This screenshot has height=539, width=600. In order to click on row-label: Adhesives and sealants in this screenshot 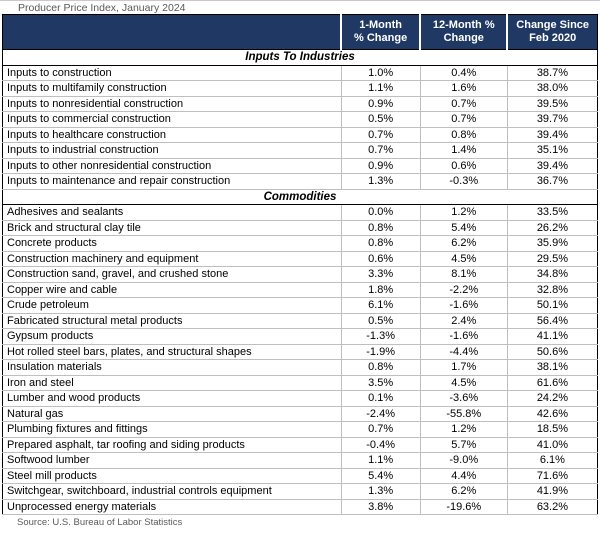, I will do `click(172, 212)`.